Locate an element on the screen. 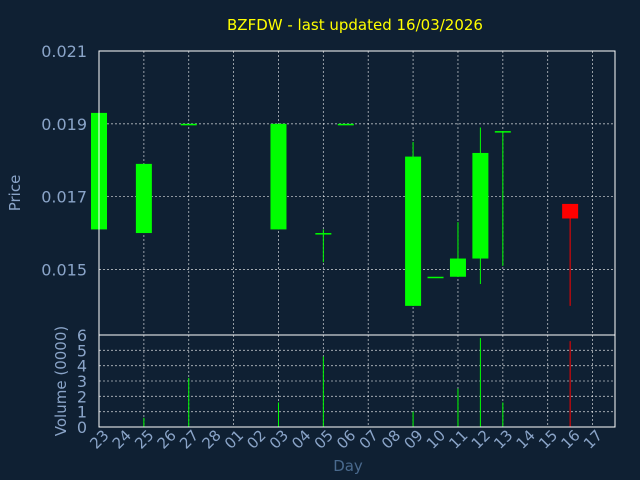 This screenshot has height=480, width=640. price-tick-label: 0.017 is located at coordinates (64, 197).